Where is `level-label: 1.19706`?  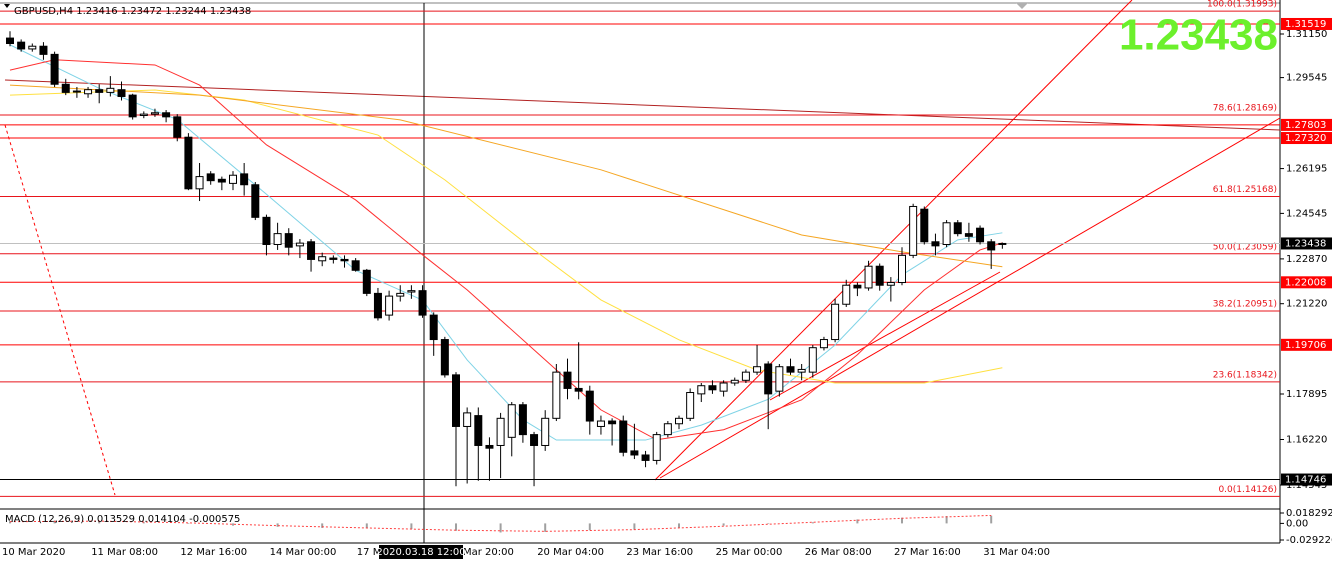
level-label: 1.19706 is located at coordinates (1305, 345).